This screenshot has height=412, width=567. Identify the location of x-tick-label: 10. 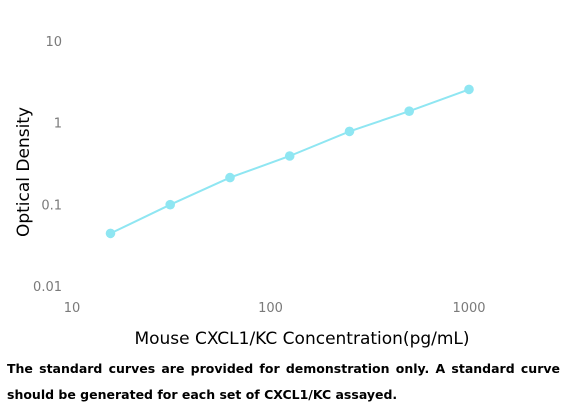
(72, 308).